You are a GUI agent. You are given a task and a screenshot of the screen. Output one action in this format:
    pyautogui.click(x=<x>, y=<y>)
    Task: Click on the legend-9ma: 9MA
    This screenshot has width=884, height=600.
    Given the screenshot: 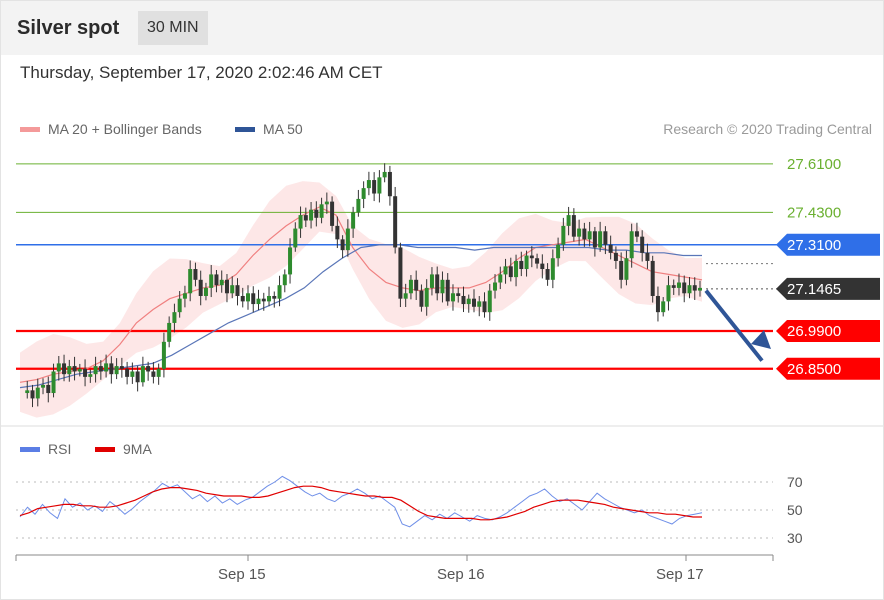 What is the action you would take?
    pyautogui.click(x=123, y=449)
    